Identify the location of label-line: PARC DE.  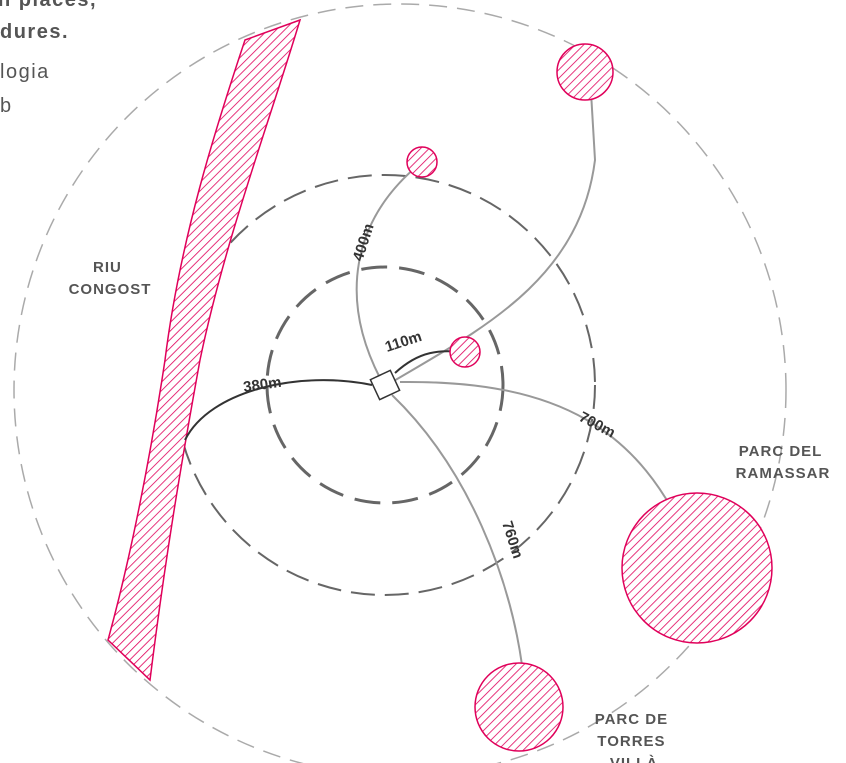
(631, 719).